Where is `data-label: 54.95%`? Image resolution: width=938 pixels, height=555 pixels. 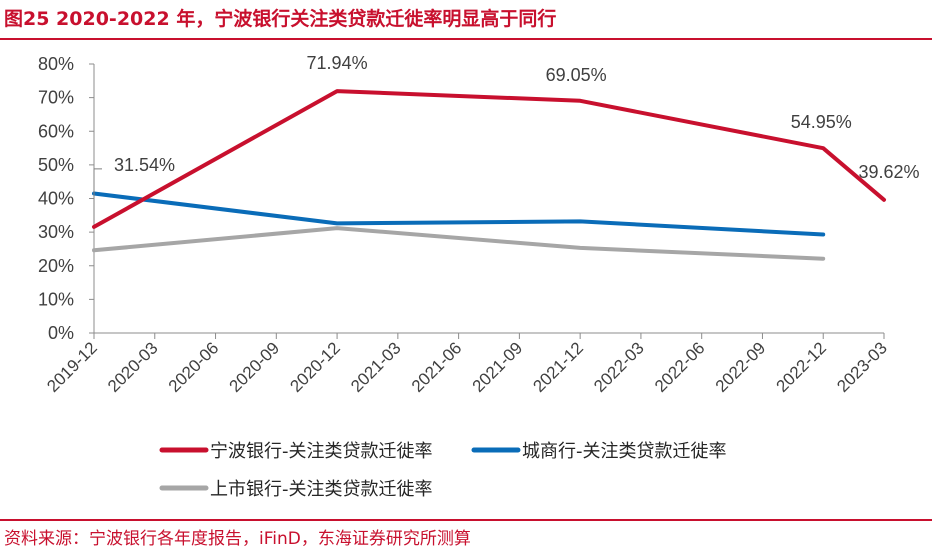 data-label: 54.95% is located at coordinates (821, 122).